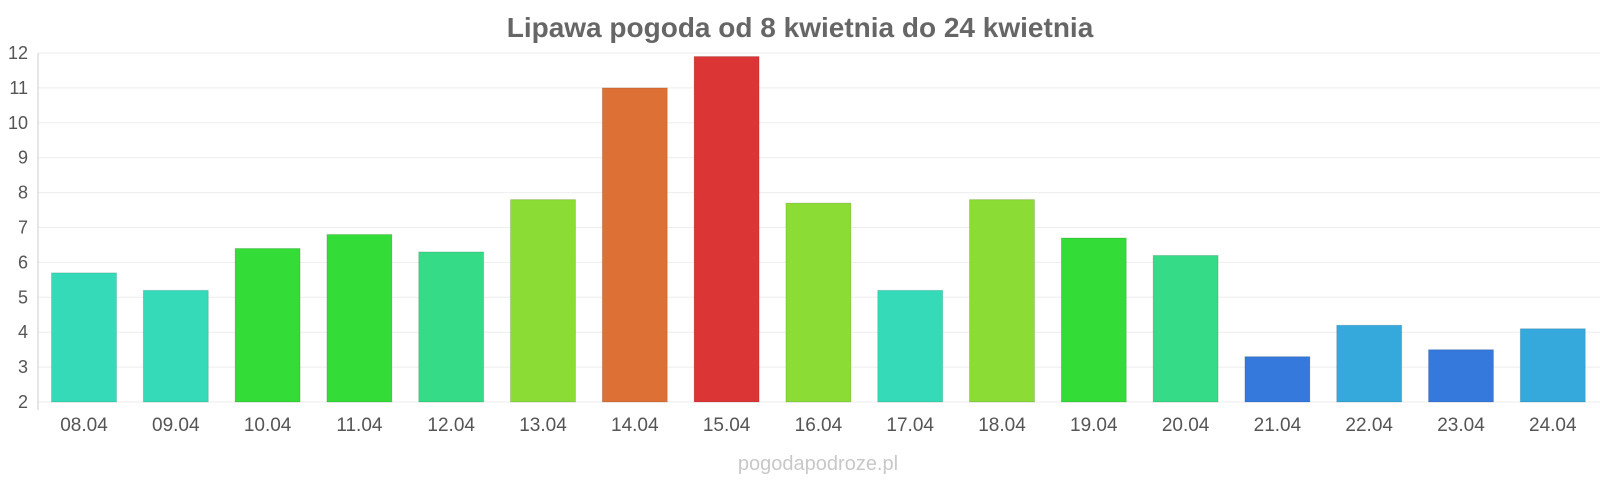  What do you see at coordinates (23, 158) in the screenshot?
I see `y-tick-label: 9` at bounding box center [23, 158].